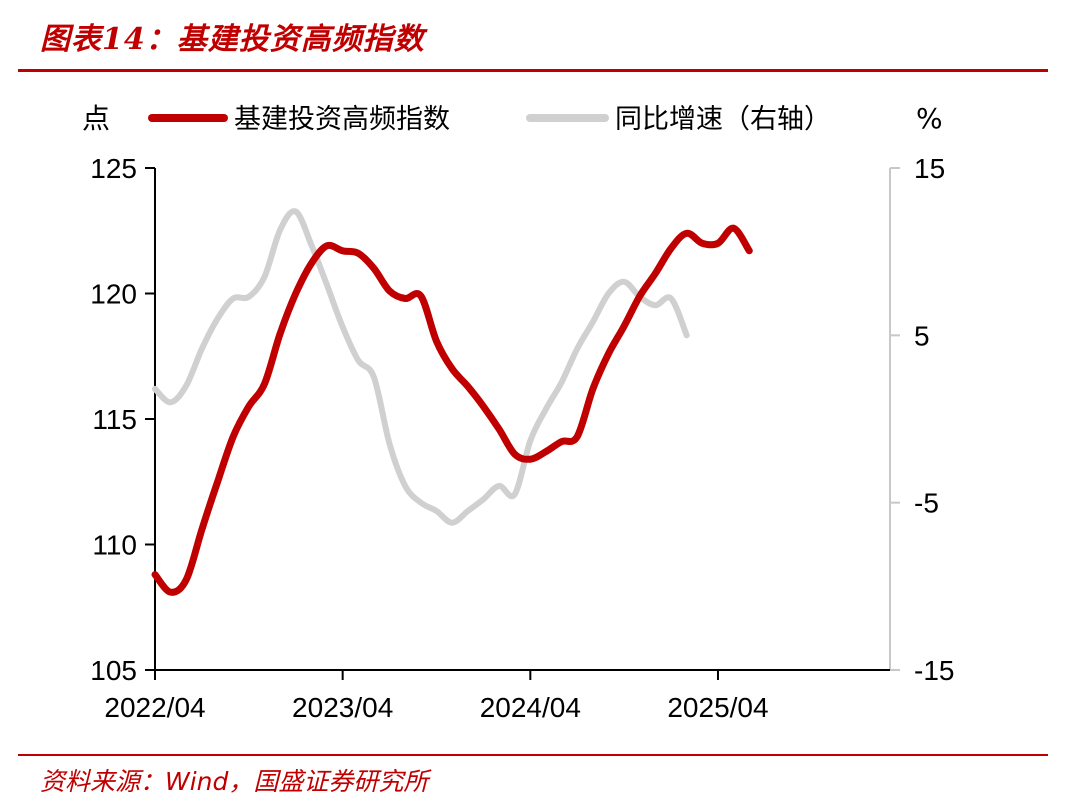 The image size is (1066, 800). I want to click on left-axis-tick-label: 120, so click(113, 294).